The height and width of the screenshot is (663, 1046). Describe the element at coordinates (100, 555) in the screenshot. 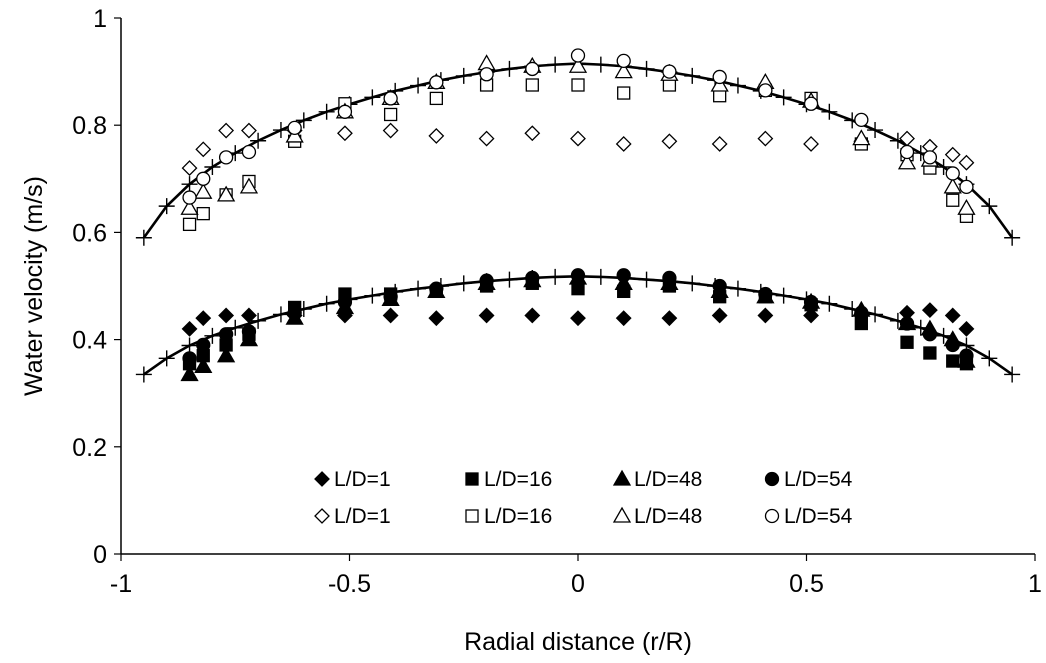

I see `y-tick-label: 0` at that location.